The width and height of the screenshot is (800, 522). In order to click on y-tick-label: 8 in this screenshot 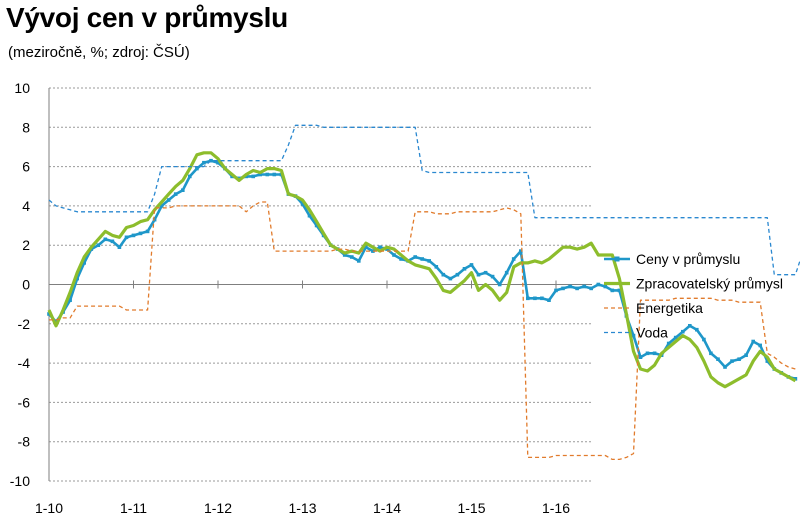, I will do `click(26, 127)`.